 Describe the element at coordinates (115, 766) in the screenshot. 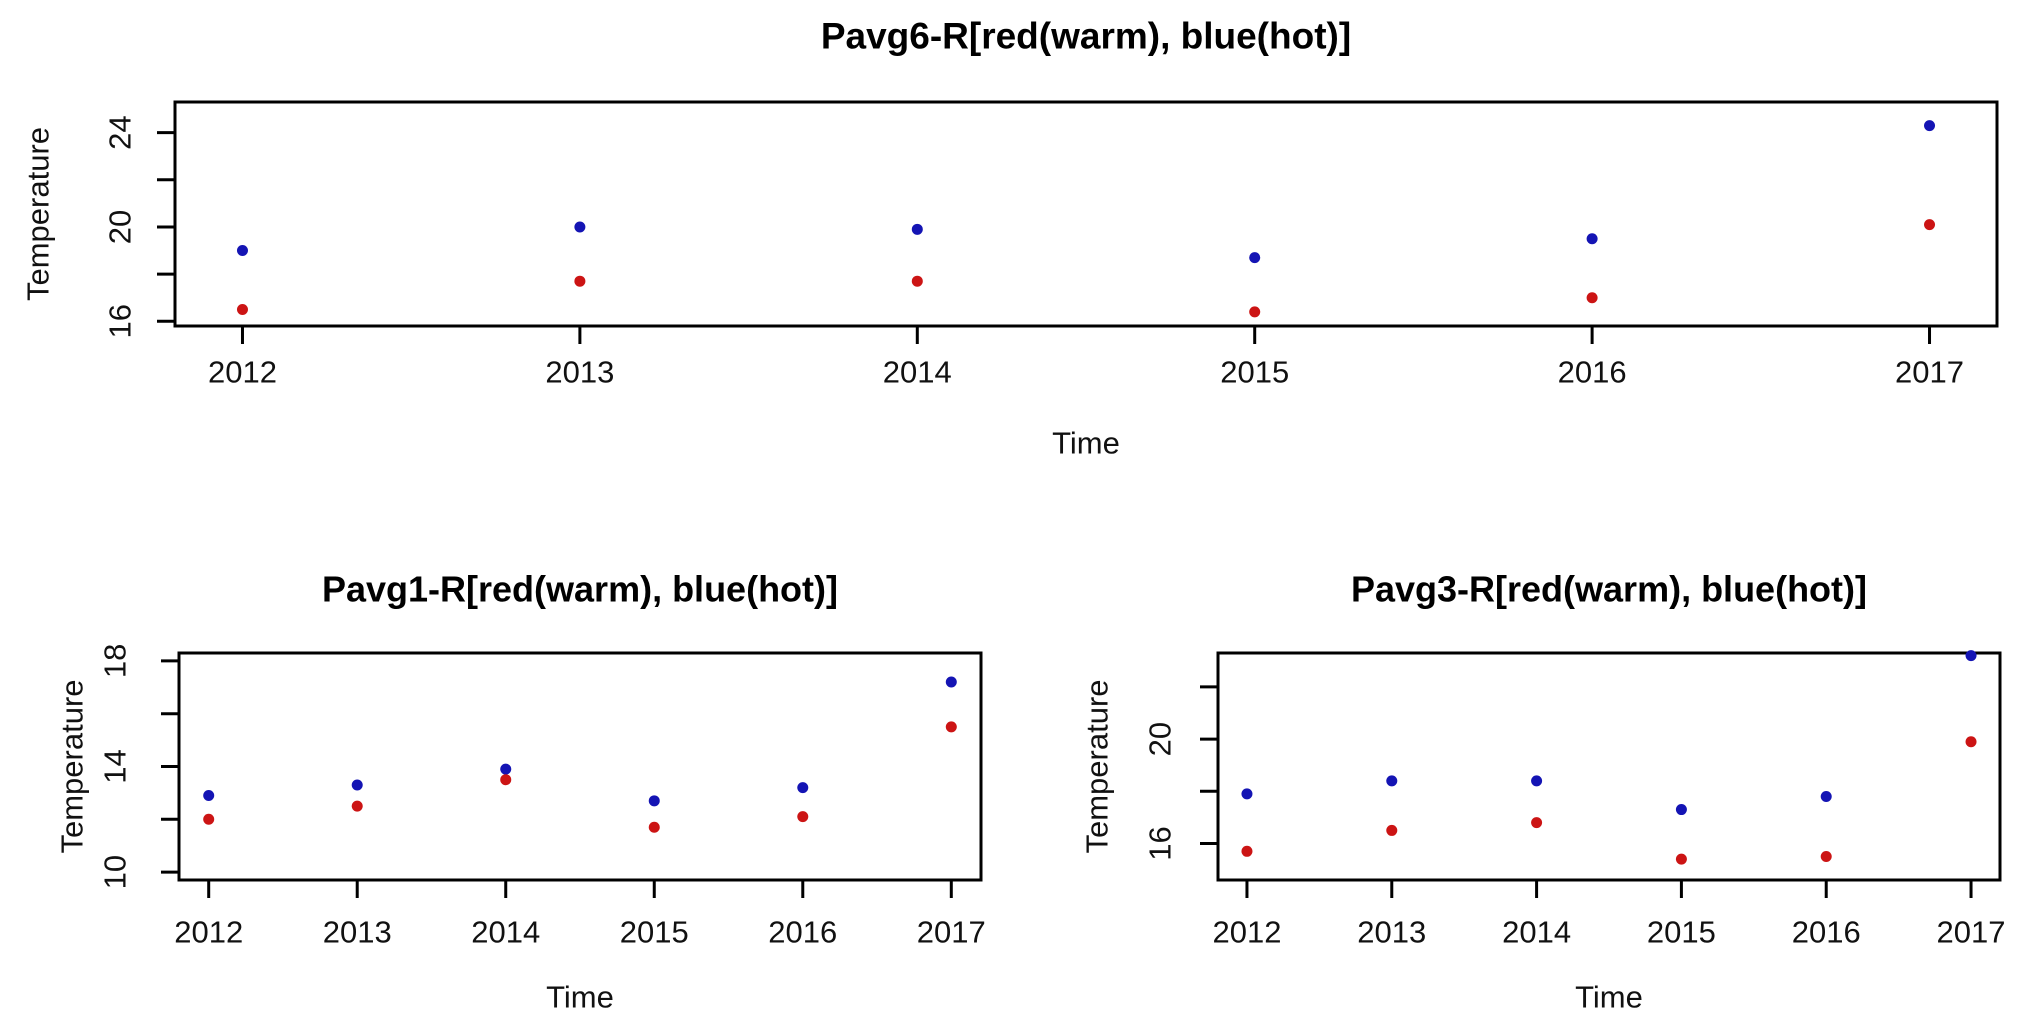

I see `y-tick-label: 14` at that location.